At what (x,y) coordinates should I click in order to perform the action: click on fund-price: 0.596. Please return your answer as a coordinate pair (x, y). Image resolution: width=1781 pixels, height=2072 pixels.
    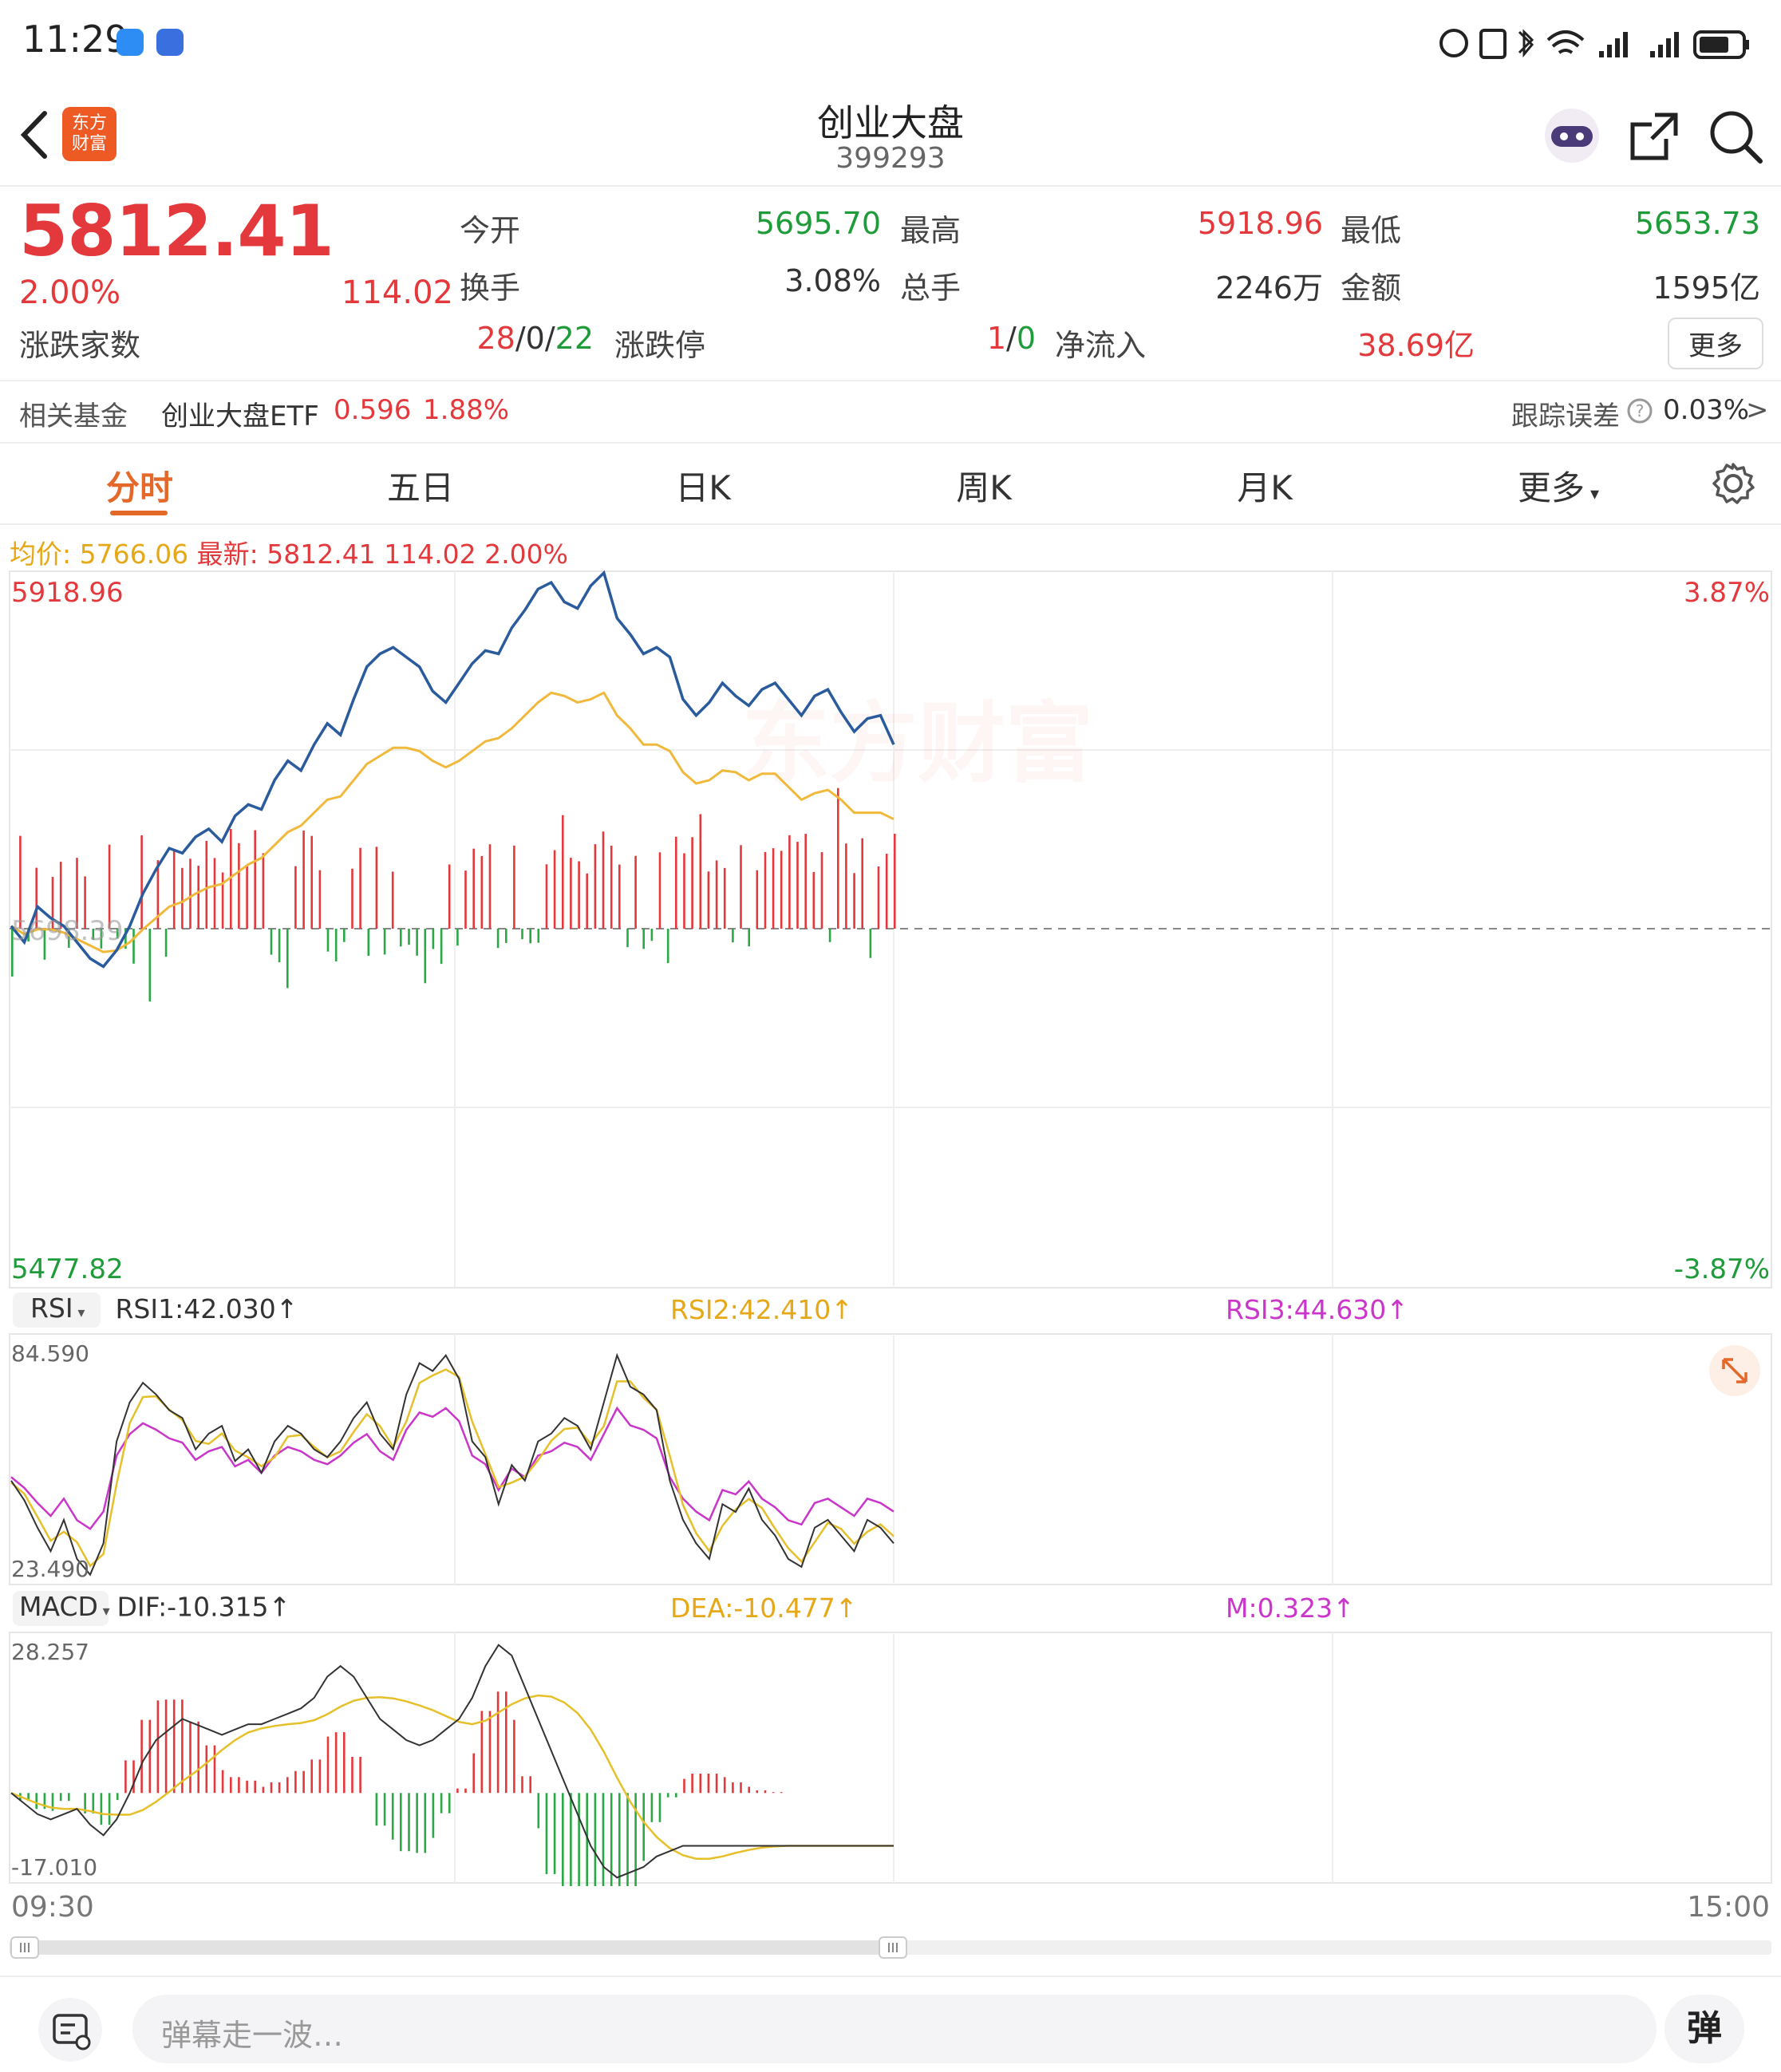
    Looking at the image, I should click on (373, 410).